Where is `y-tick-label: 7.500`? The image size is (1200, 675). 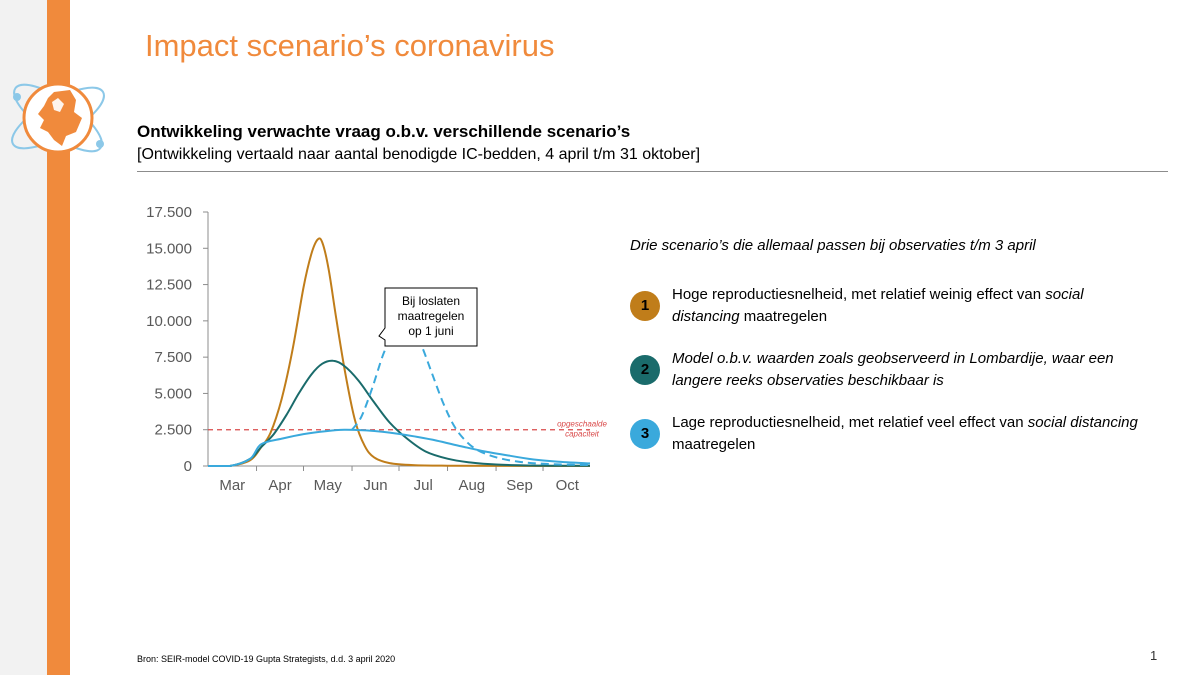
y-tick-label: 7.500 is located at coordinates (173, 357).